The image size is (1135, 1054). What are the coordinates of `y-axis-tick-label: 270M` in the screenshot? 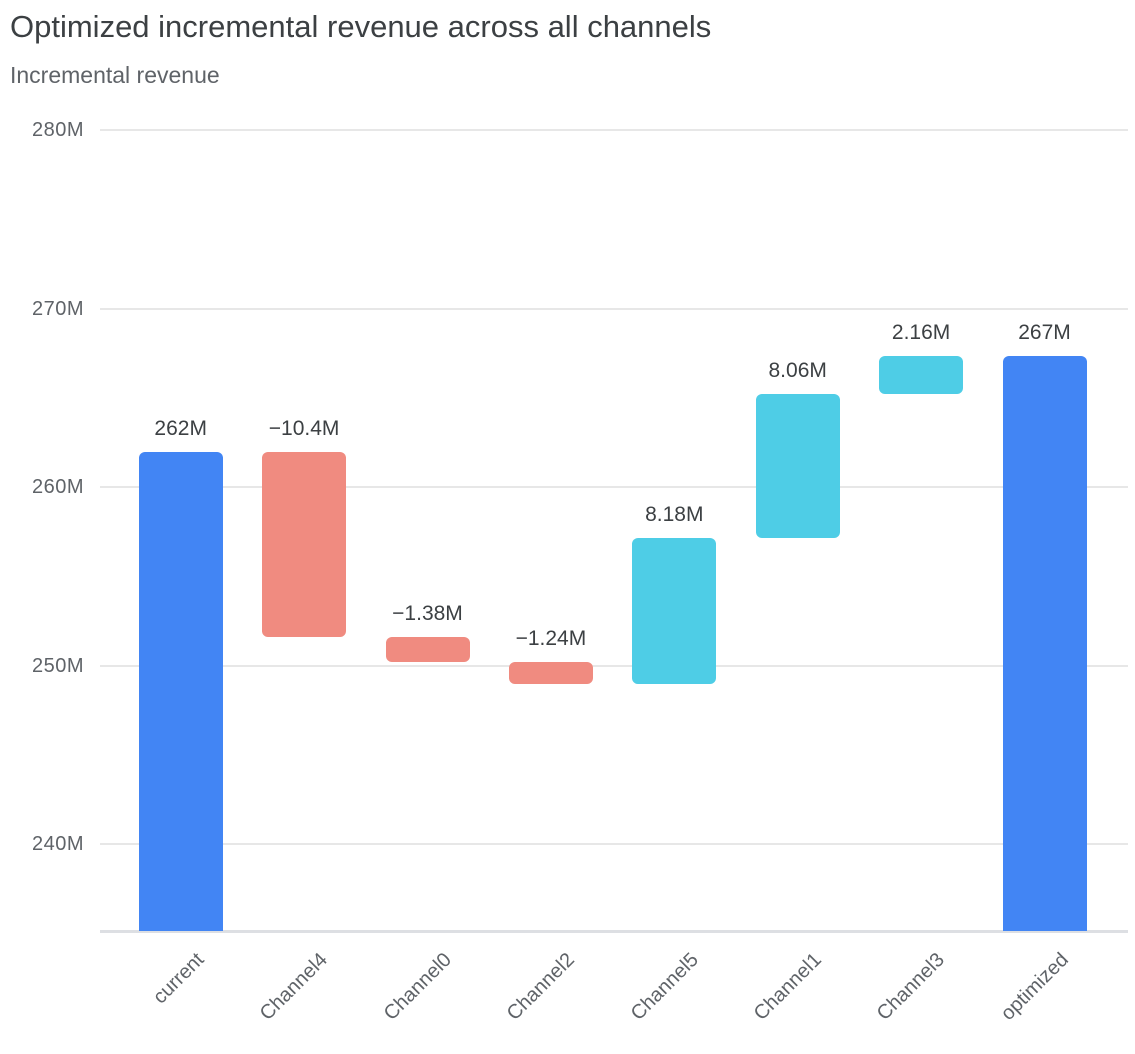 It's located at (57, 308).